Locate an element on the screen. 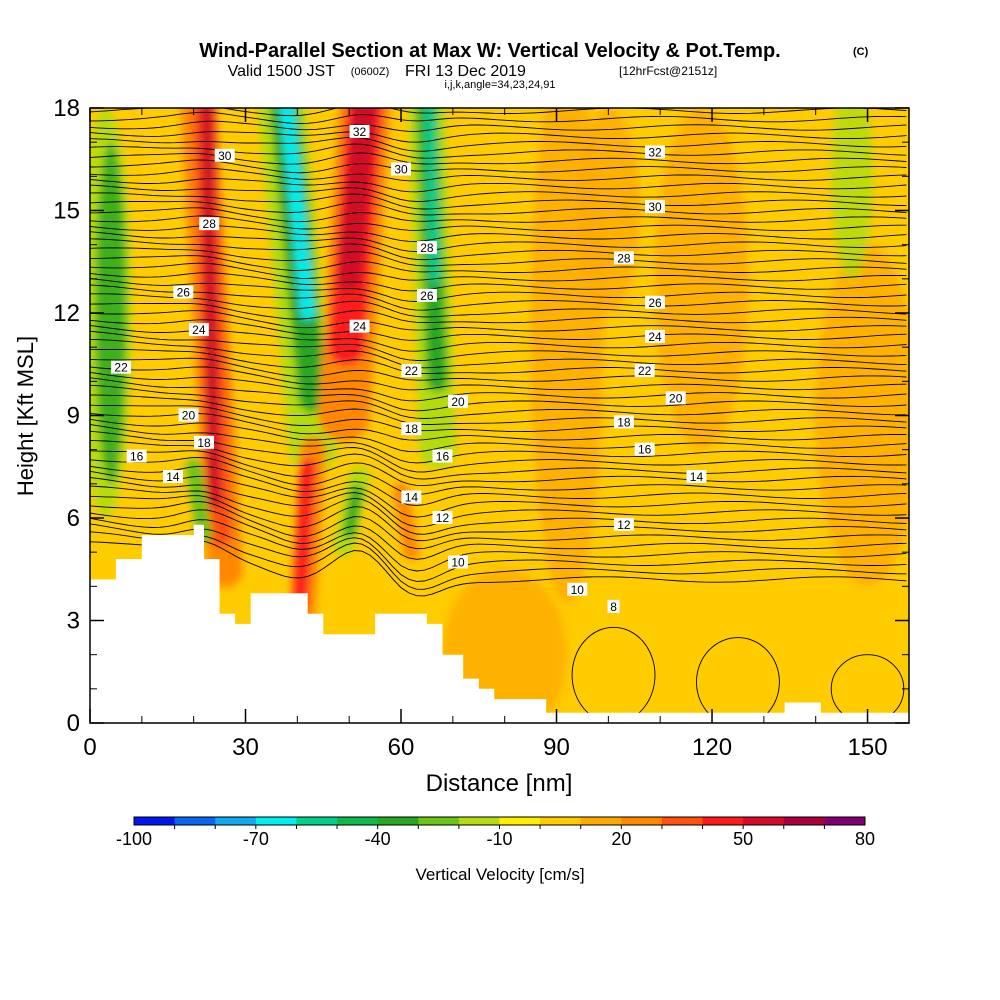 The height and width of the screenshot is (1000, 1000). y-tick-label: 12 is located at coordinates (66, 313).